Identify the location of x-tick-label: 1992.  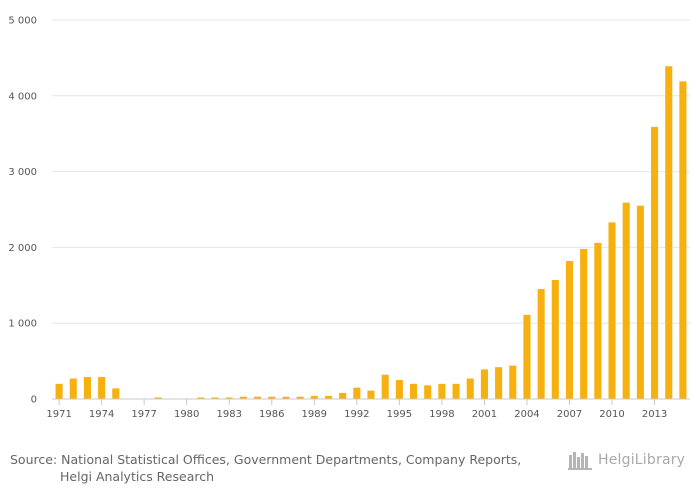
(356, 414).